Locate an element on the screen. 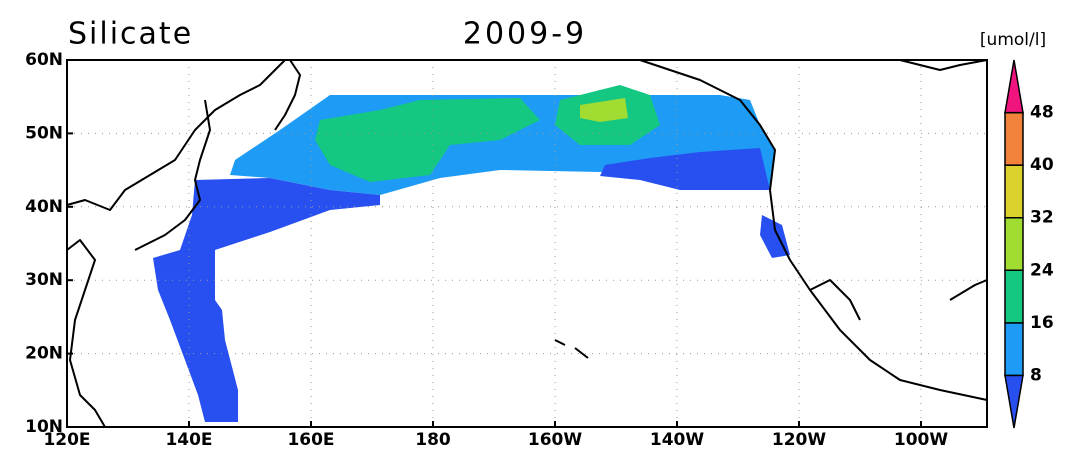 Image resolution: width=1074 pixels, height=476 pixels. colorbar-label: 32 is located at coordinates (1042, 218).